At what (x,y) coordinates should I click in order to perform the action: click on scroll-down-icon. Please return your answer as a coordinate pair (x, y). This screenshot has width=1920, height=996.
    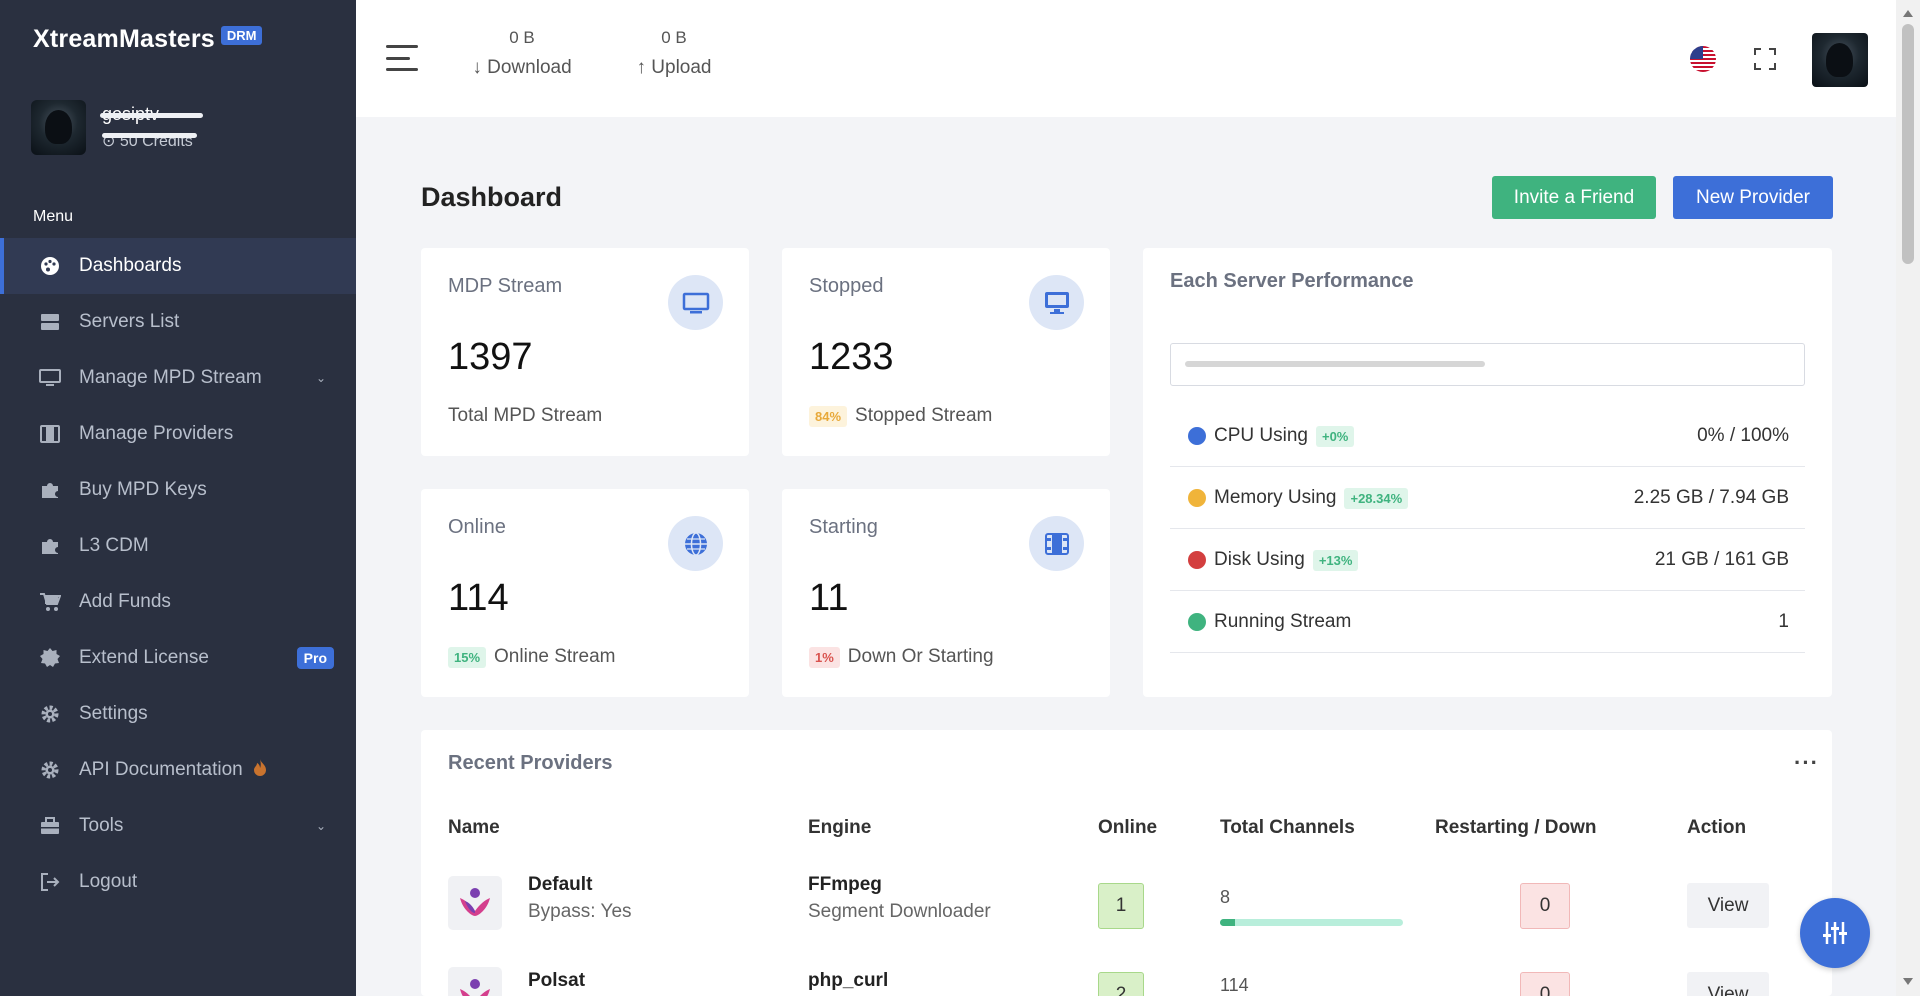
    Looking at the image, I should click on (1908, 981).